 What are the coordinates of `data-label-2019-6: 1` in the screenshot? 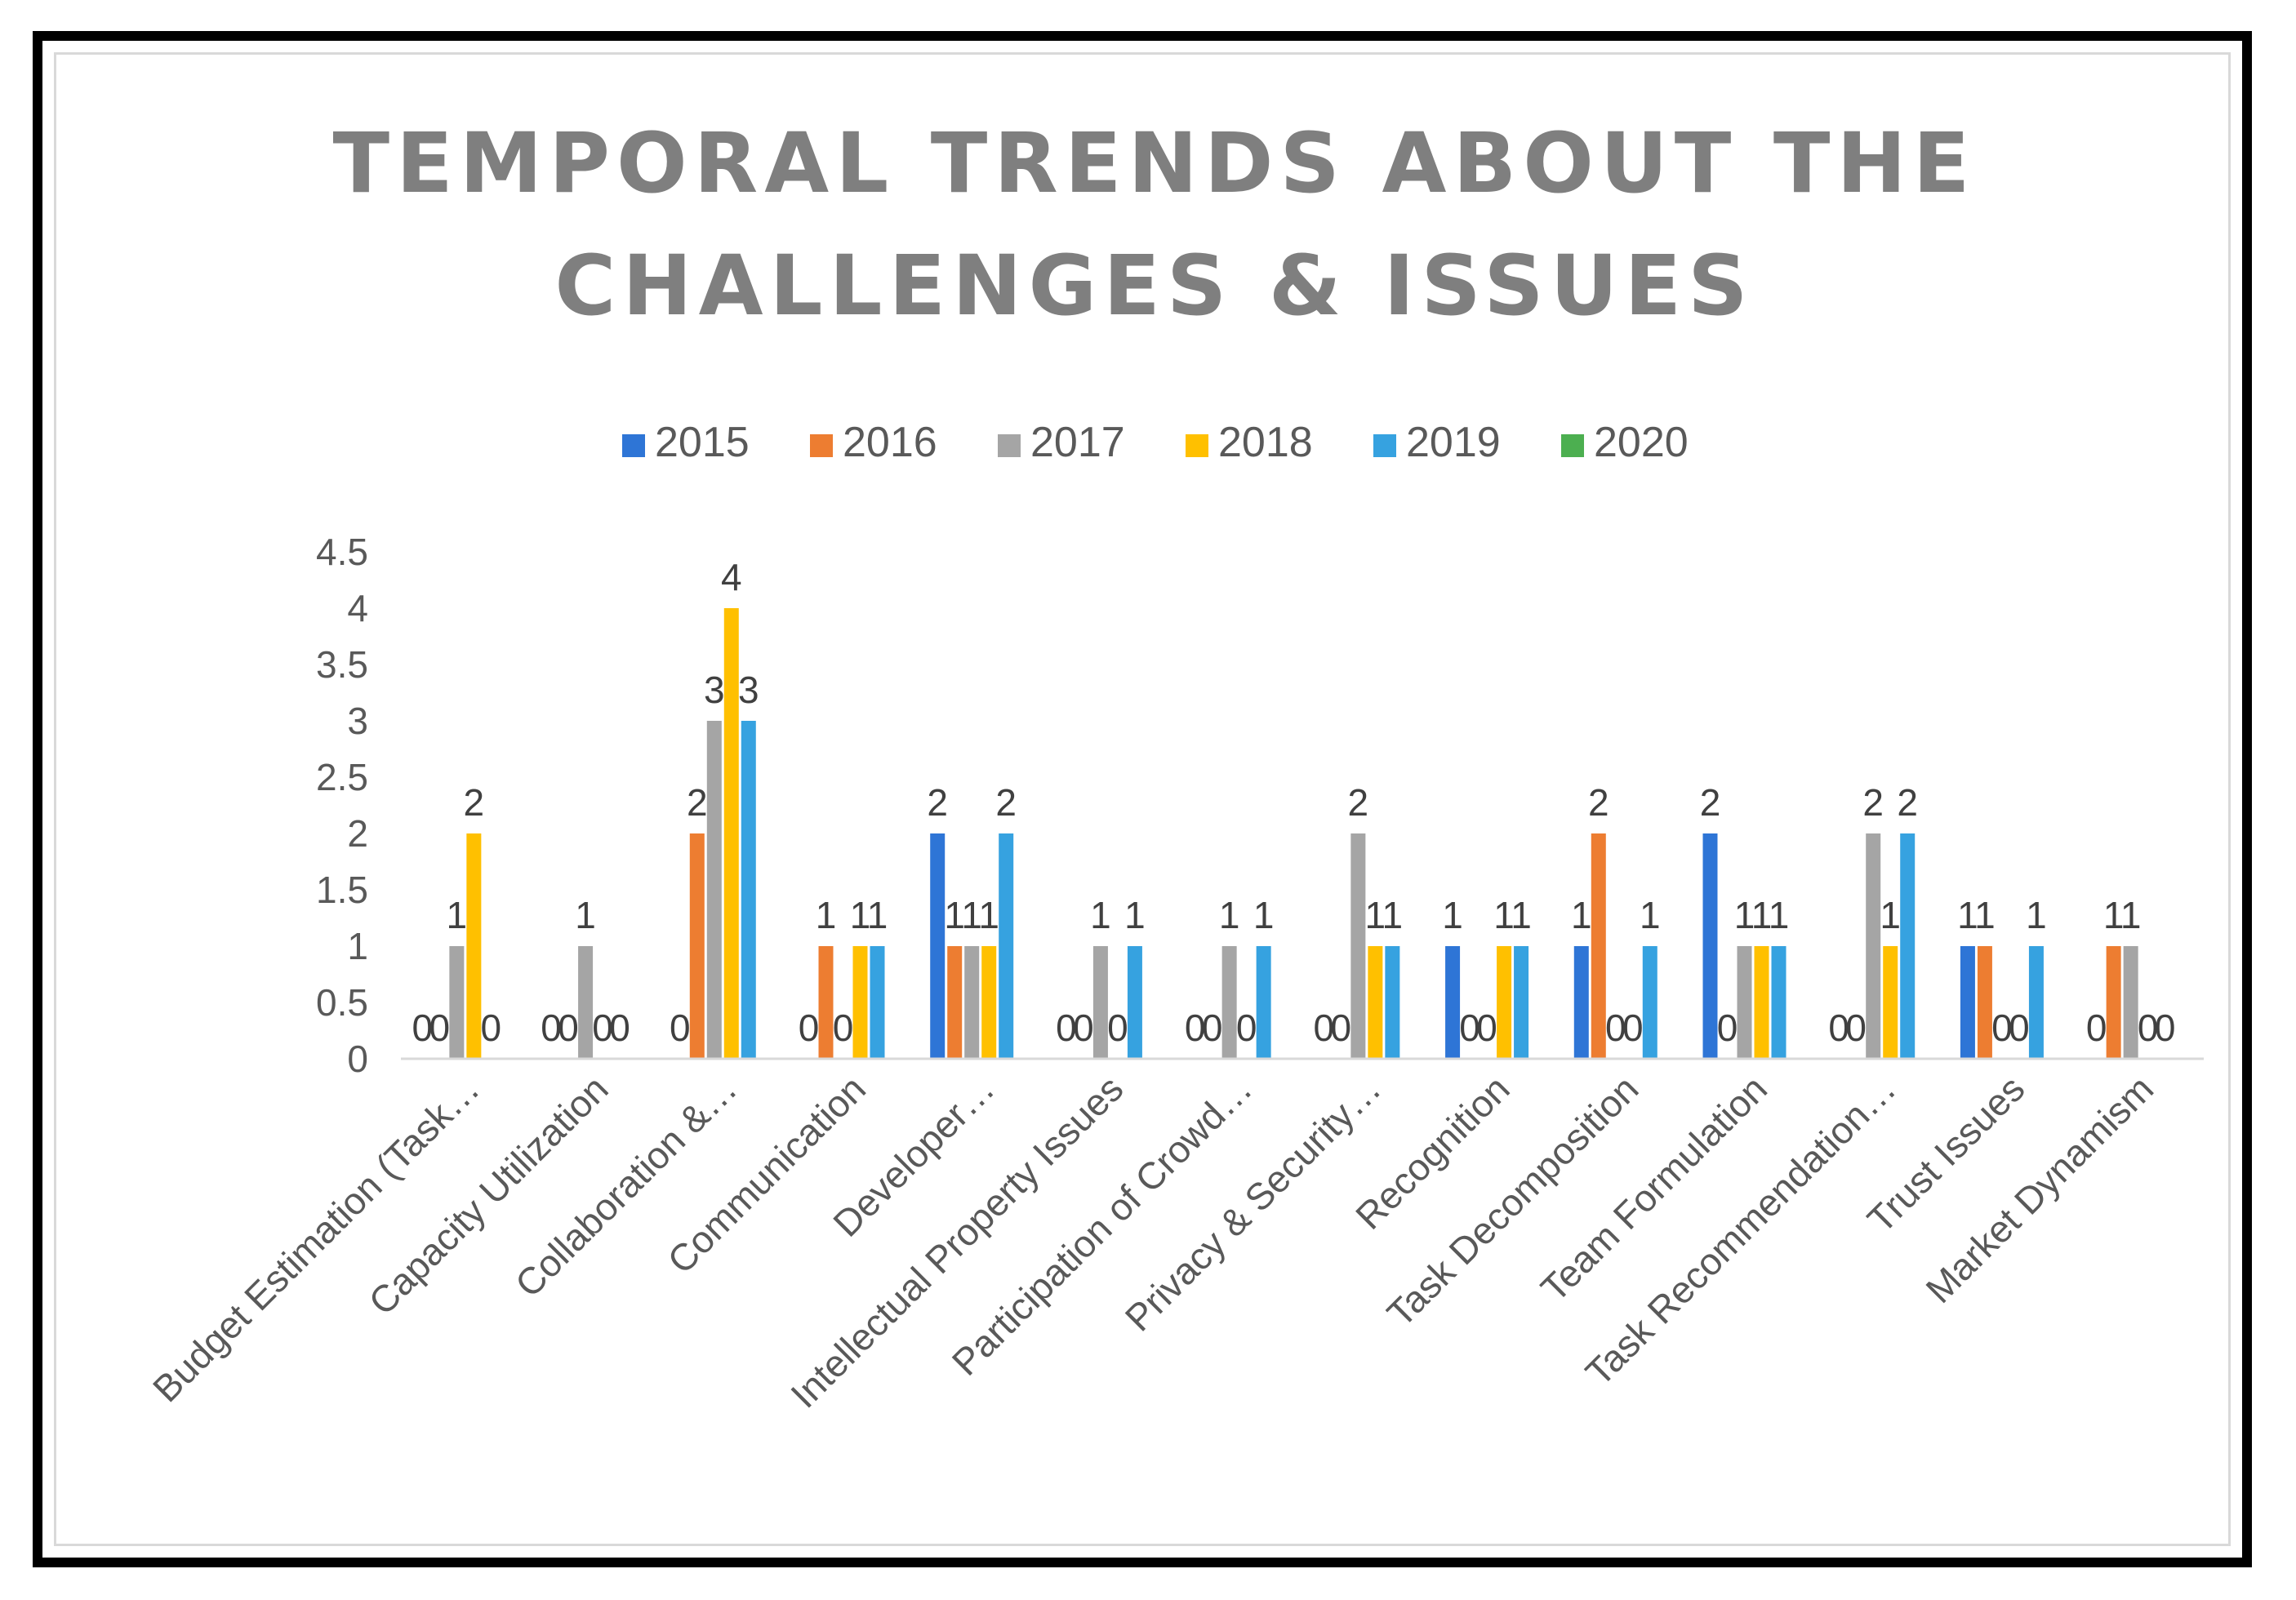 It's located at (1264, 915).